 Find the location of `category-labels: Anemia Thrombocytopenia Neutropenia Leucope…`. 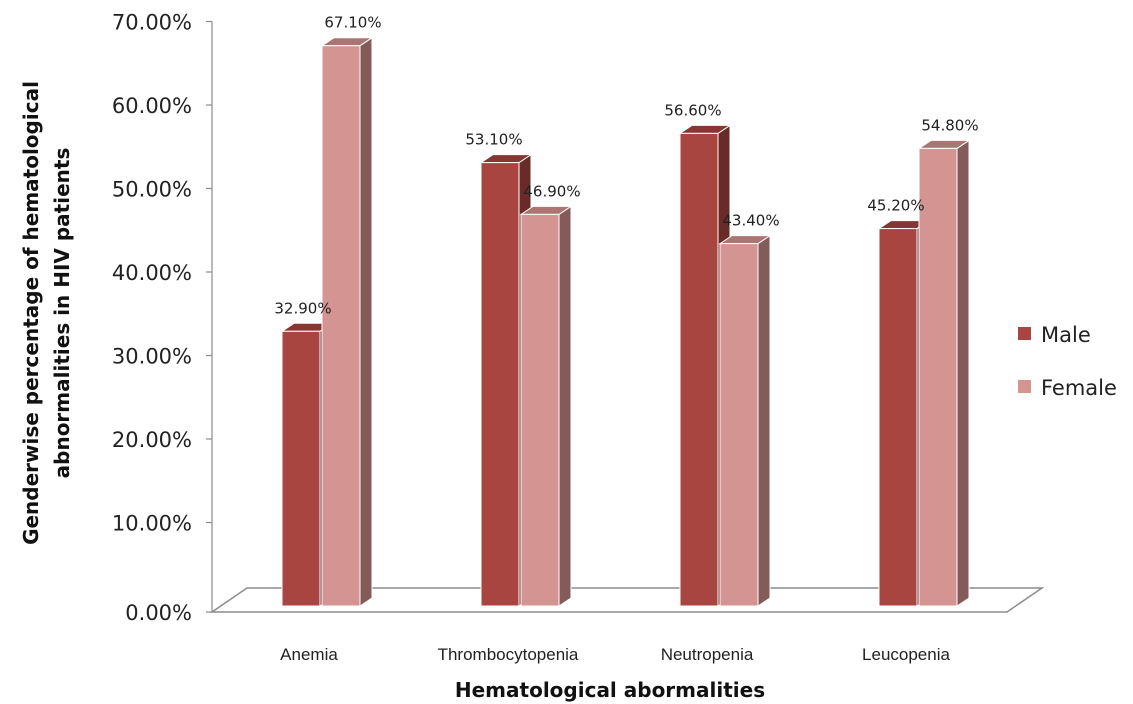

category-labels: Anemia Thrombocytopenia Neutropenia Leucope… is located at coordinates (615, 654).